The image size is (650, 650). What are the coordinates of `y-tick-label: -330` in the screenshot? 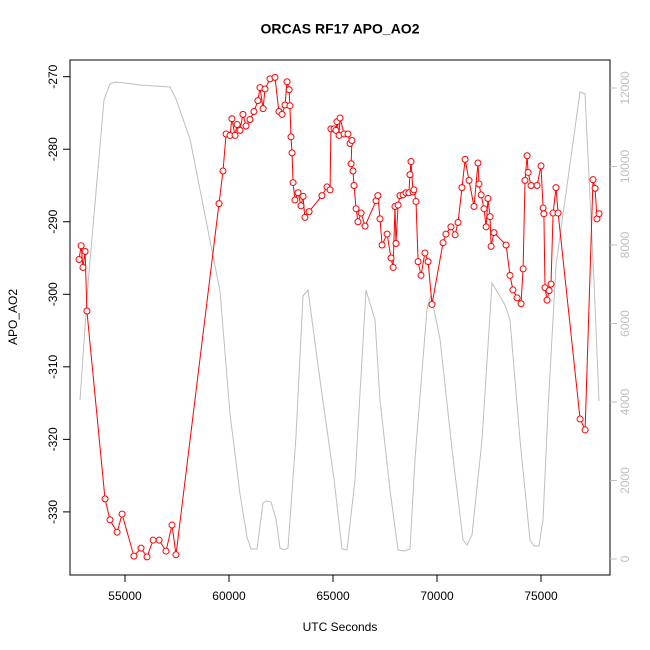 It's located at (53, 512).